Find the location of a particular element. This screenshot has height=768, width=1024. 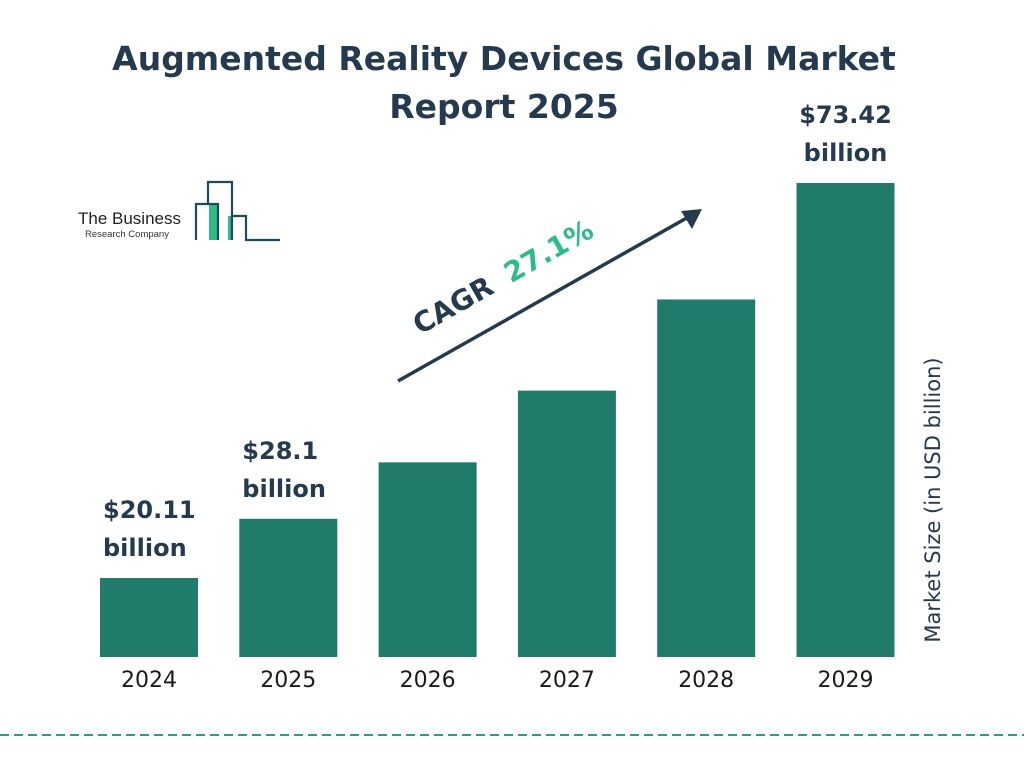

x-tick-label: 2025 is located at coordinates (288, 680).